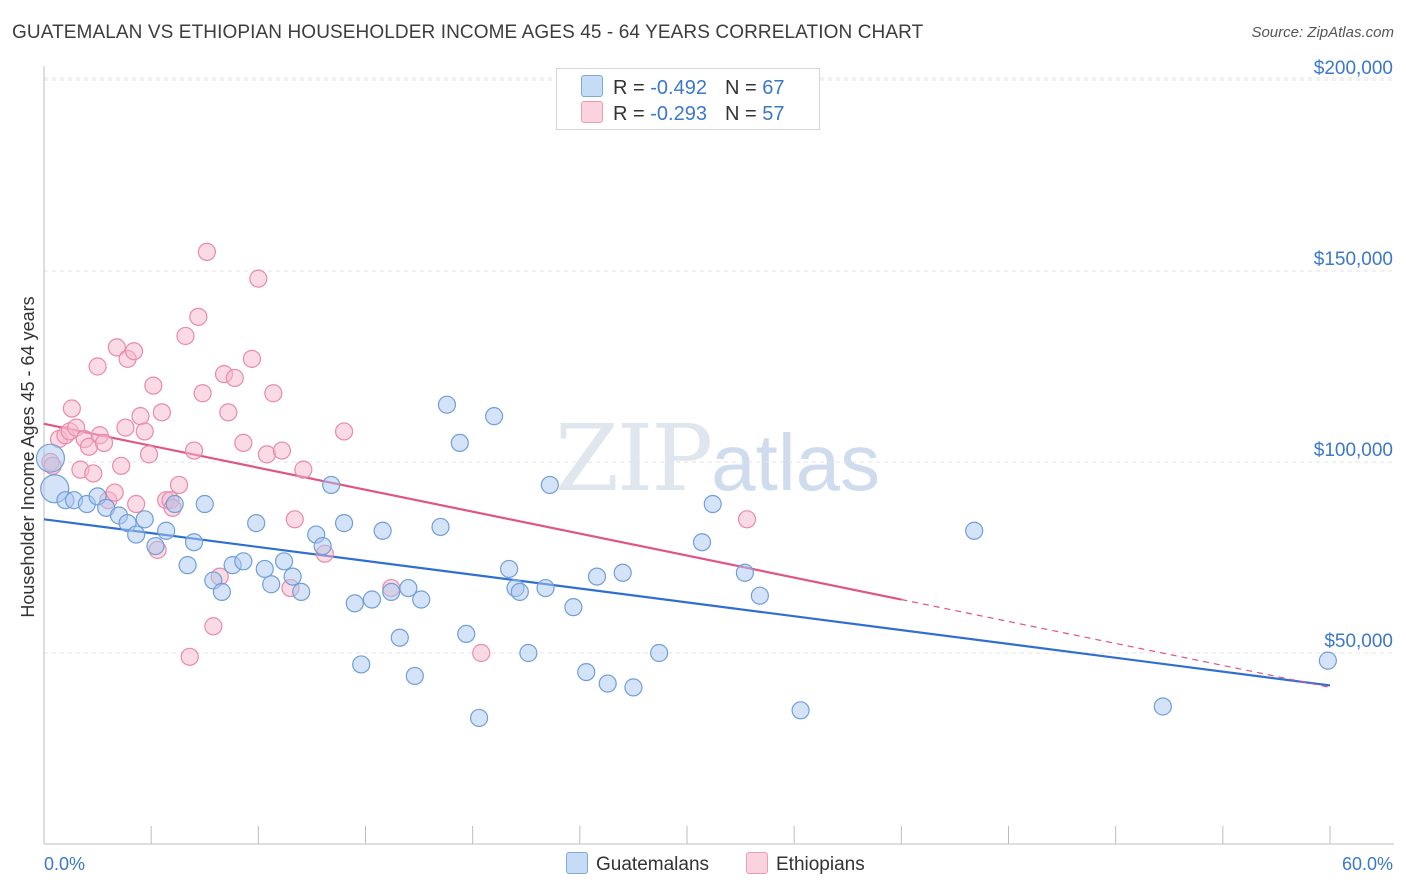 This screenshot has height=892, width=1406. I want to click on bottom-legend-swatch-ethiopians, so click(757, 863).